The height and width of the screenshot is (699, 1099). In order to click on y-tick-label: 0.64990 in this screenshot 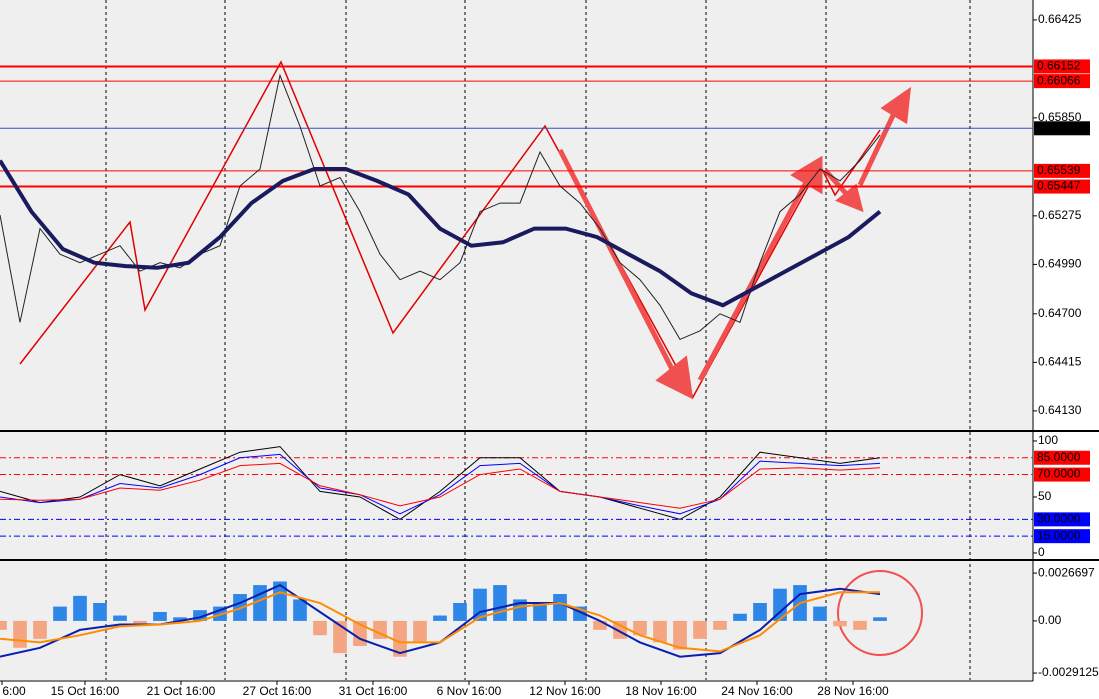, I will do `click(1060, 264)`.